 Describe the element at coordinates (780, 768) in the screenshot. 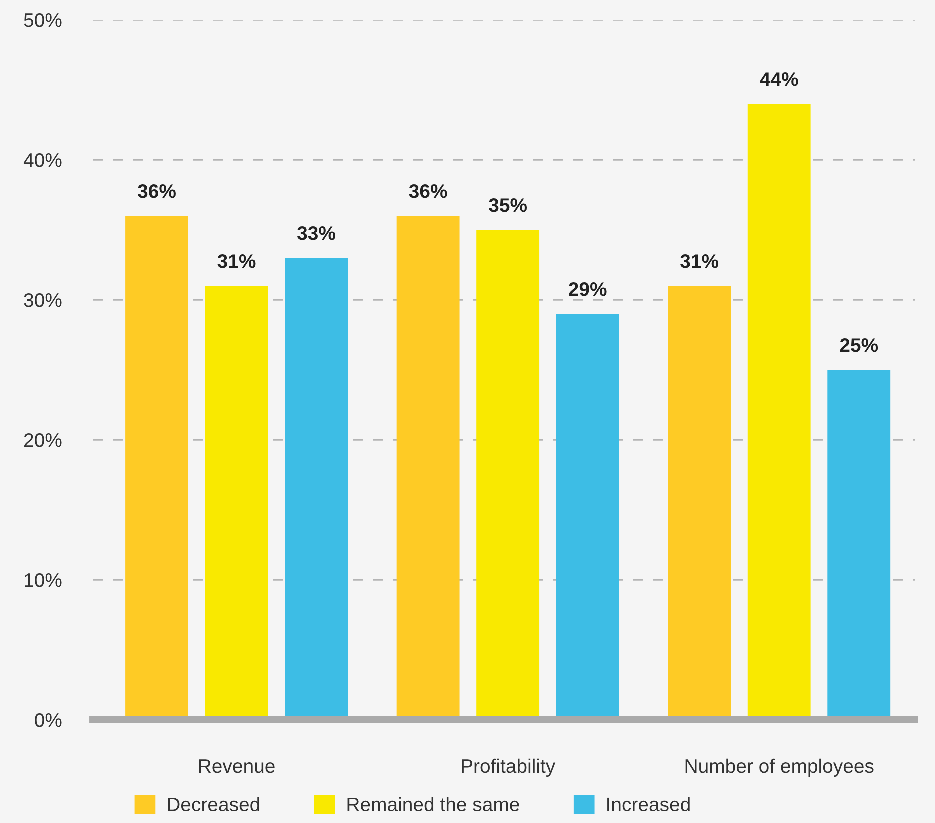

I see `x-tick-label: Number of employees` at that location.